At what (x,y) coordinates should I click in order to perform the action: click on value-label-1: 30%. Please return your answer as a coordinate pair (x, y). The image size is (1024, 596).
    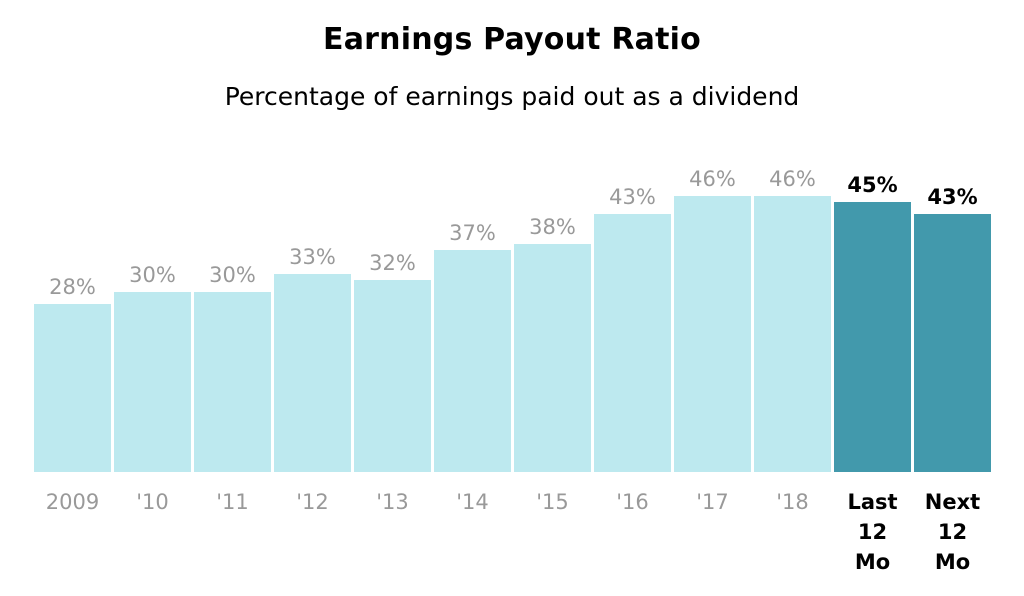
    Looking at the image, I should click on (152, 275).